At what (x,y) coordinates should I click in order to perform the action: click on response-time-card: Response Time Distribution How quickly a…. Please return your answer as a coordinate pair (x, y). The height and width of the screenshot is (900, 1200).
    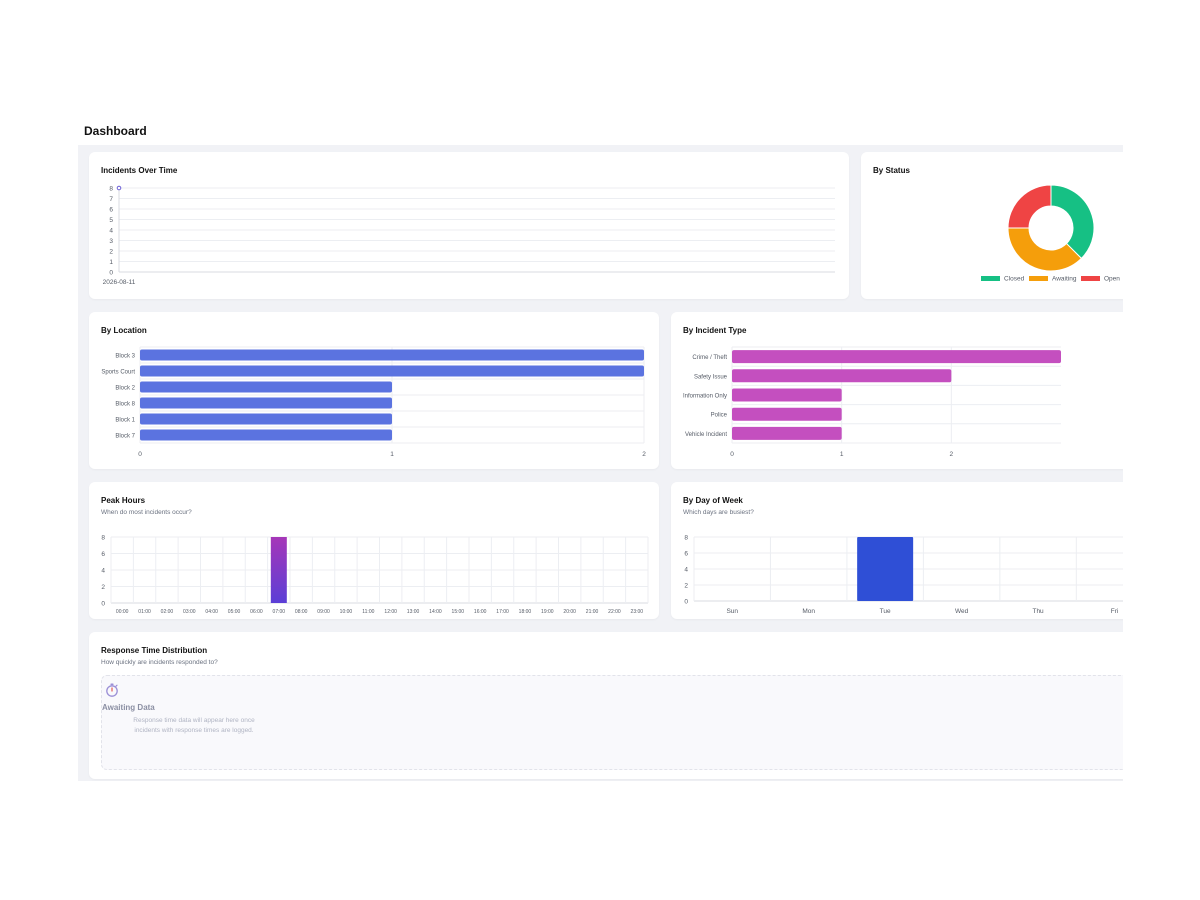
    Looking at the image, I should click on (606, 705).